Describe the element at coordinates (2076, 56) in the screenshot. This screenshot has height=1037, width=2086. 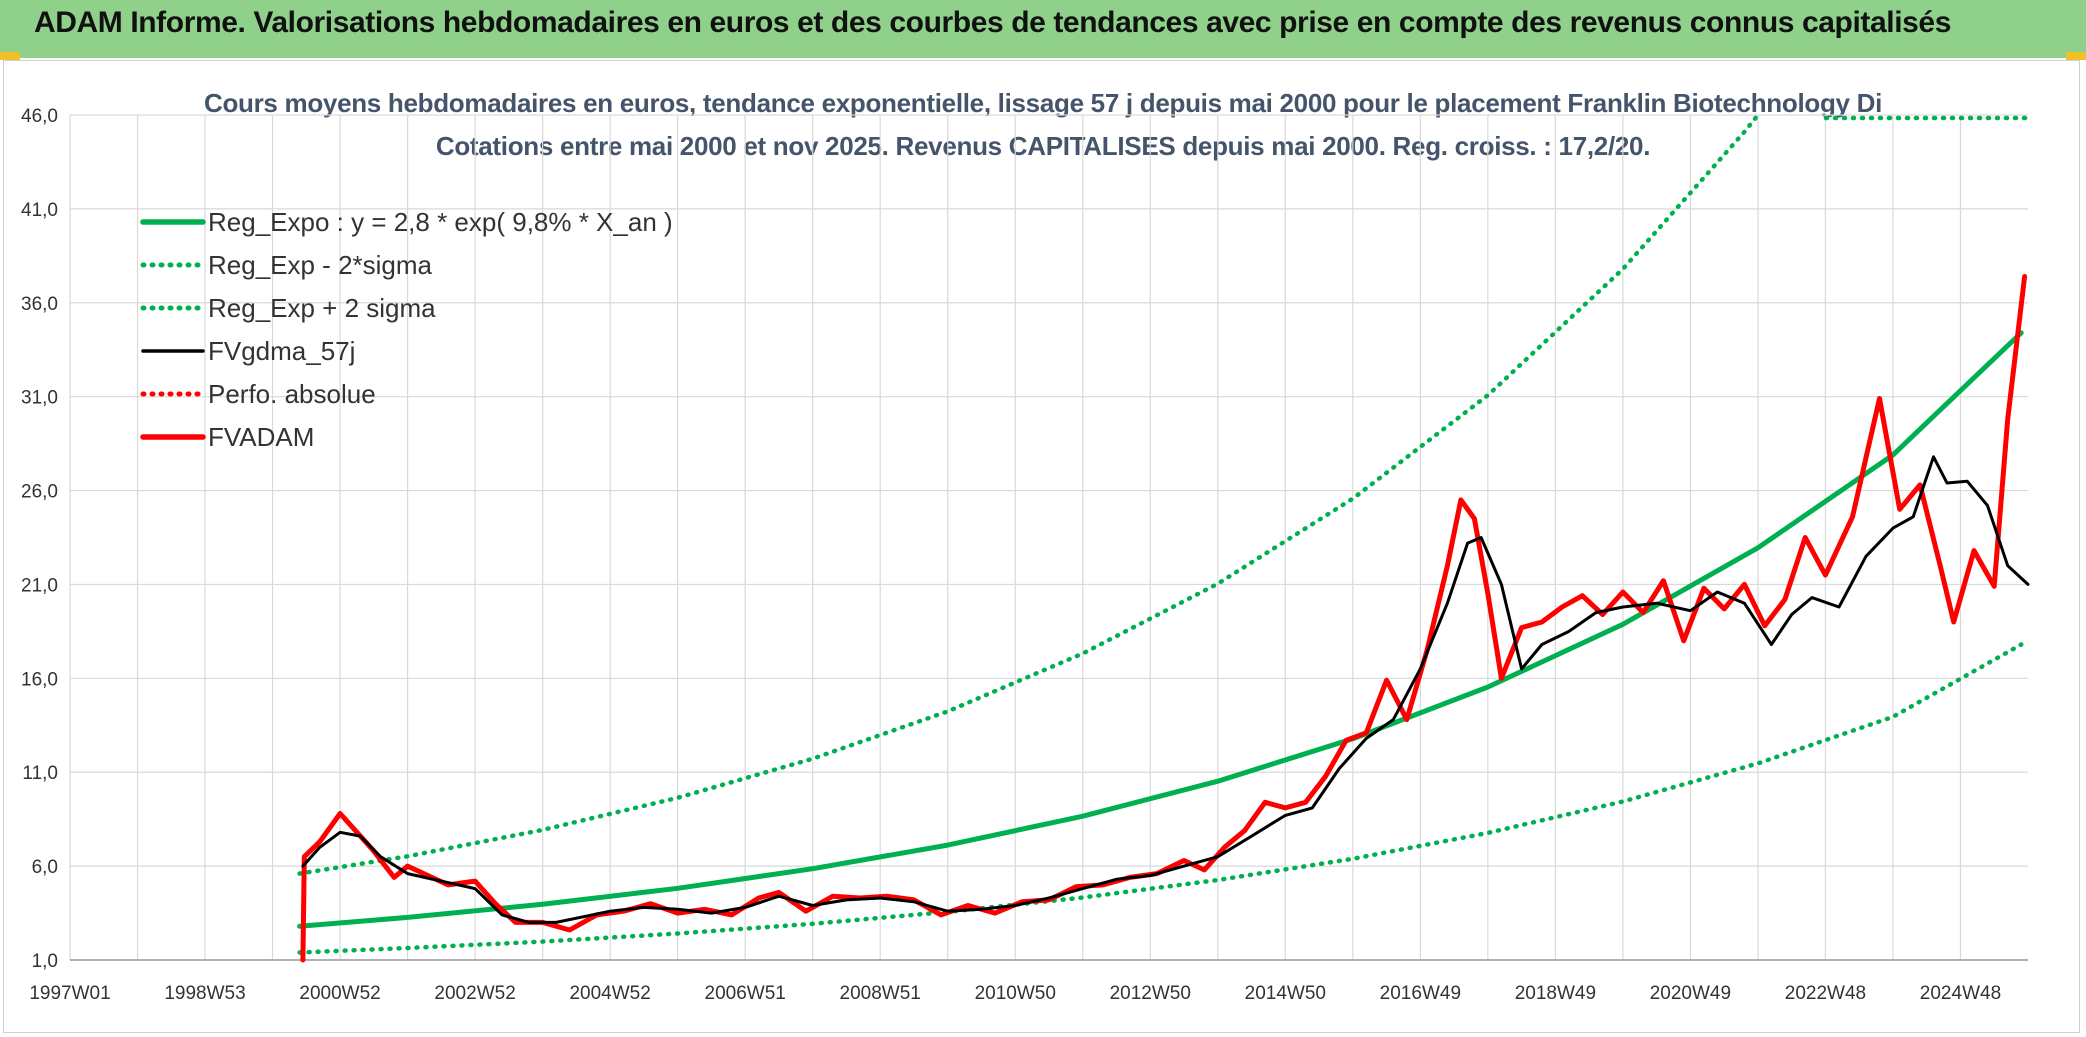
I see `banner-corner-right` at that location.